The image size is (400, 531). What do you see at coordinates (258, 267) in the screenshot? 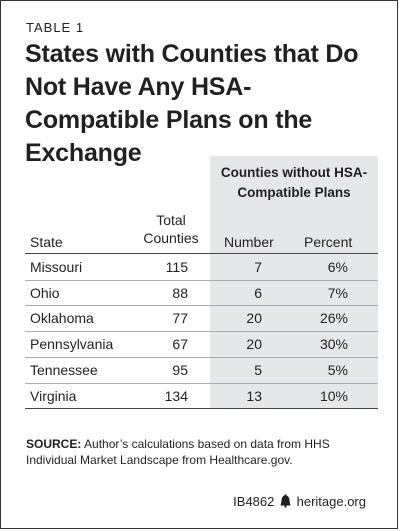
I see `cell-number: 7` at bounding box center [258, 267].